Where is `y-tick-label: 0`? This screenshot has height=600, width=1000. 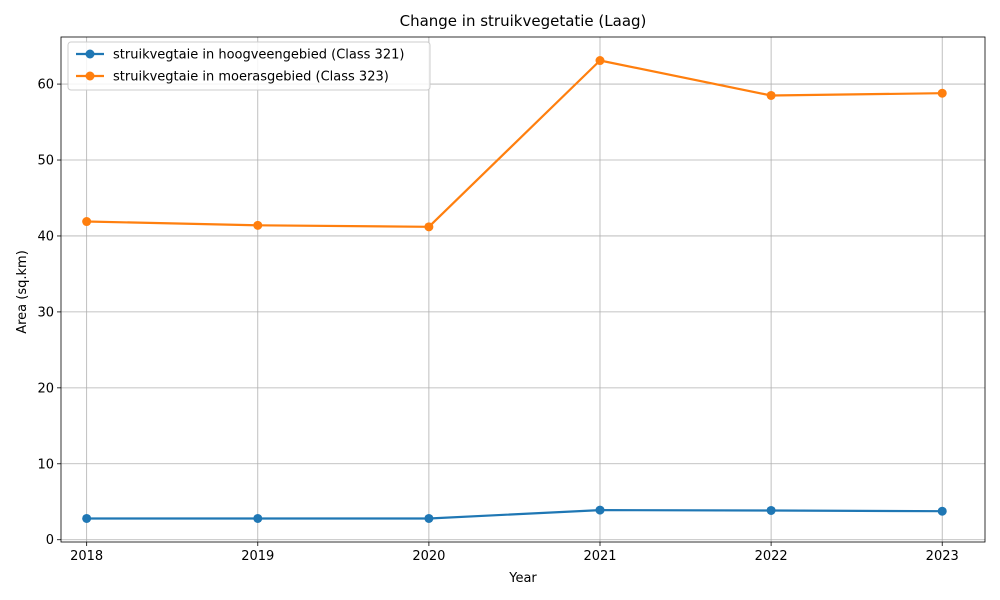
y-tick-label: 0 is located at coordinates (50, 540).